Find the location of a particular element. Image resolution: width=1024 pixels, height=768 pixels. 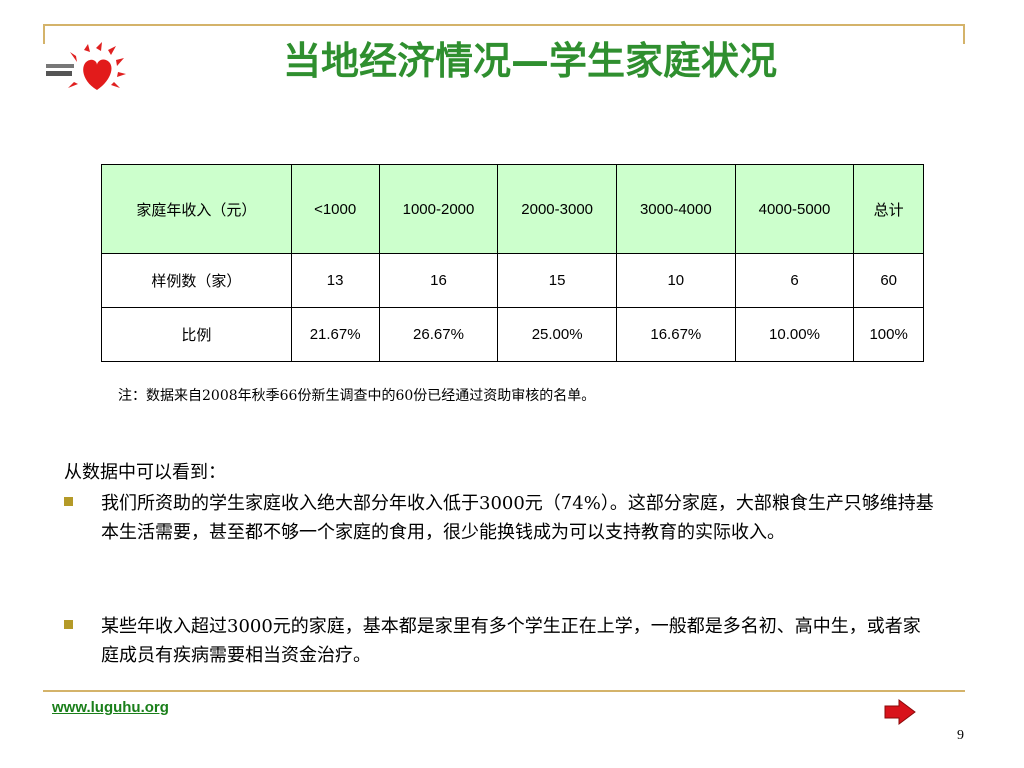

table-cell: 100% is located at coordinates (888, 334).